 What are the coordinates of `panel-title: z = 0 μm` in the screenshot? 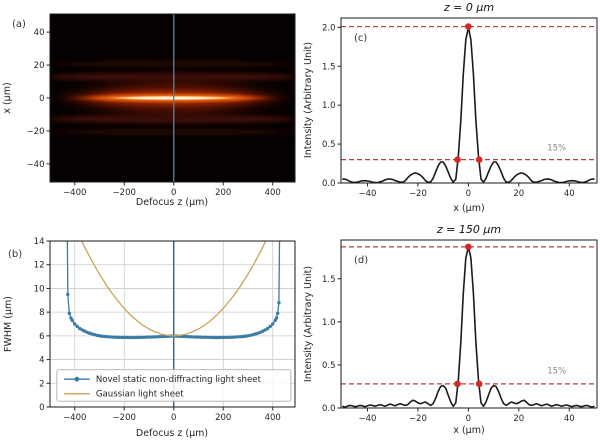 It's located at (468, 7).